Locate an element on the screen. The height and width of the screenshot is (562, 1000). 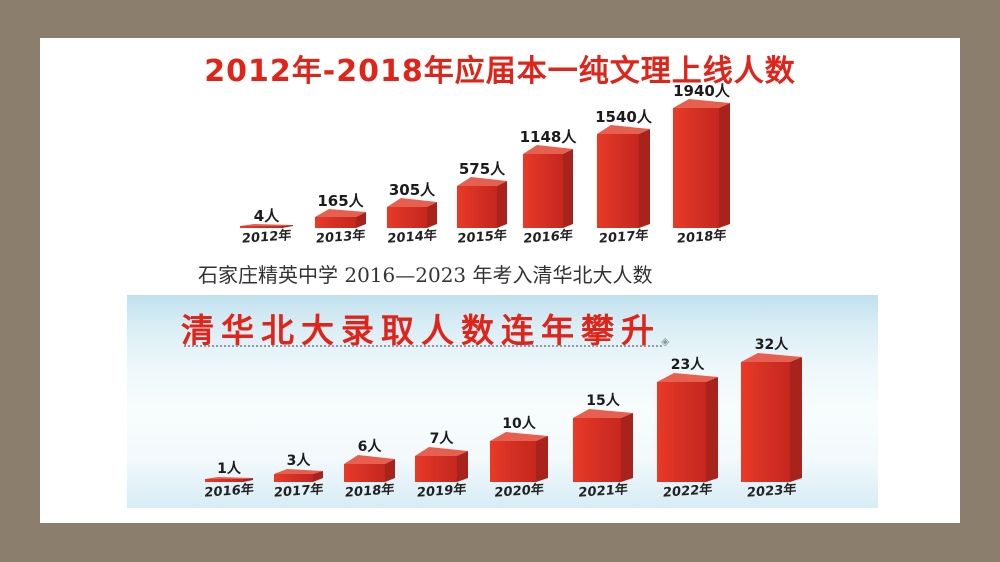
bar-2019年 is located at coordinates (441, 464).